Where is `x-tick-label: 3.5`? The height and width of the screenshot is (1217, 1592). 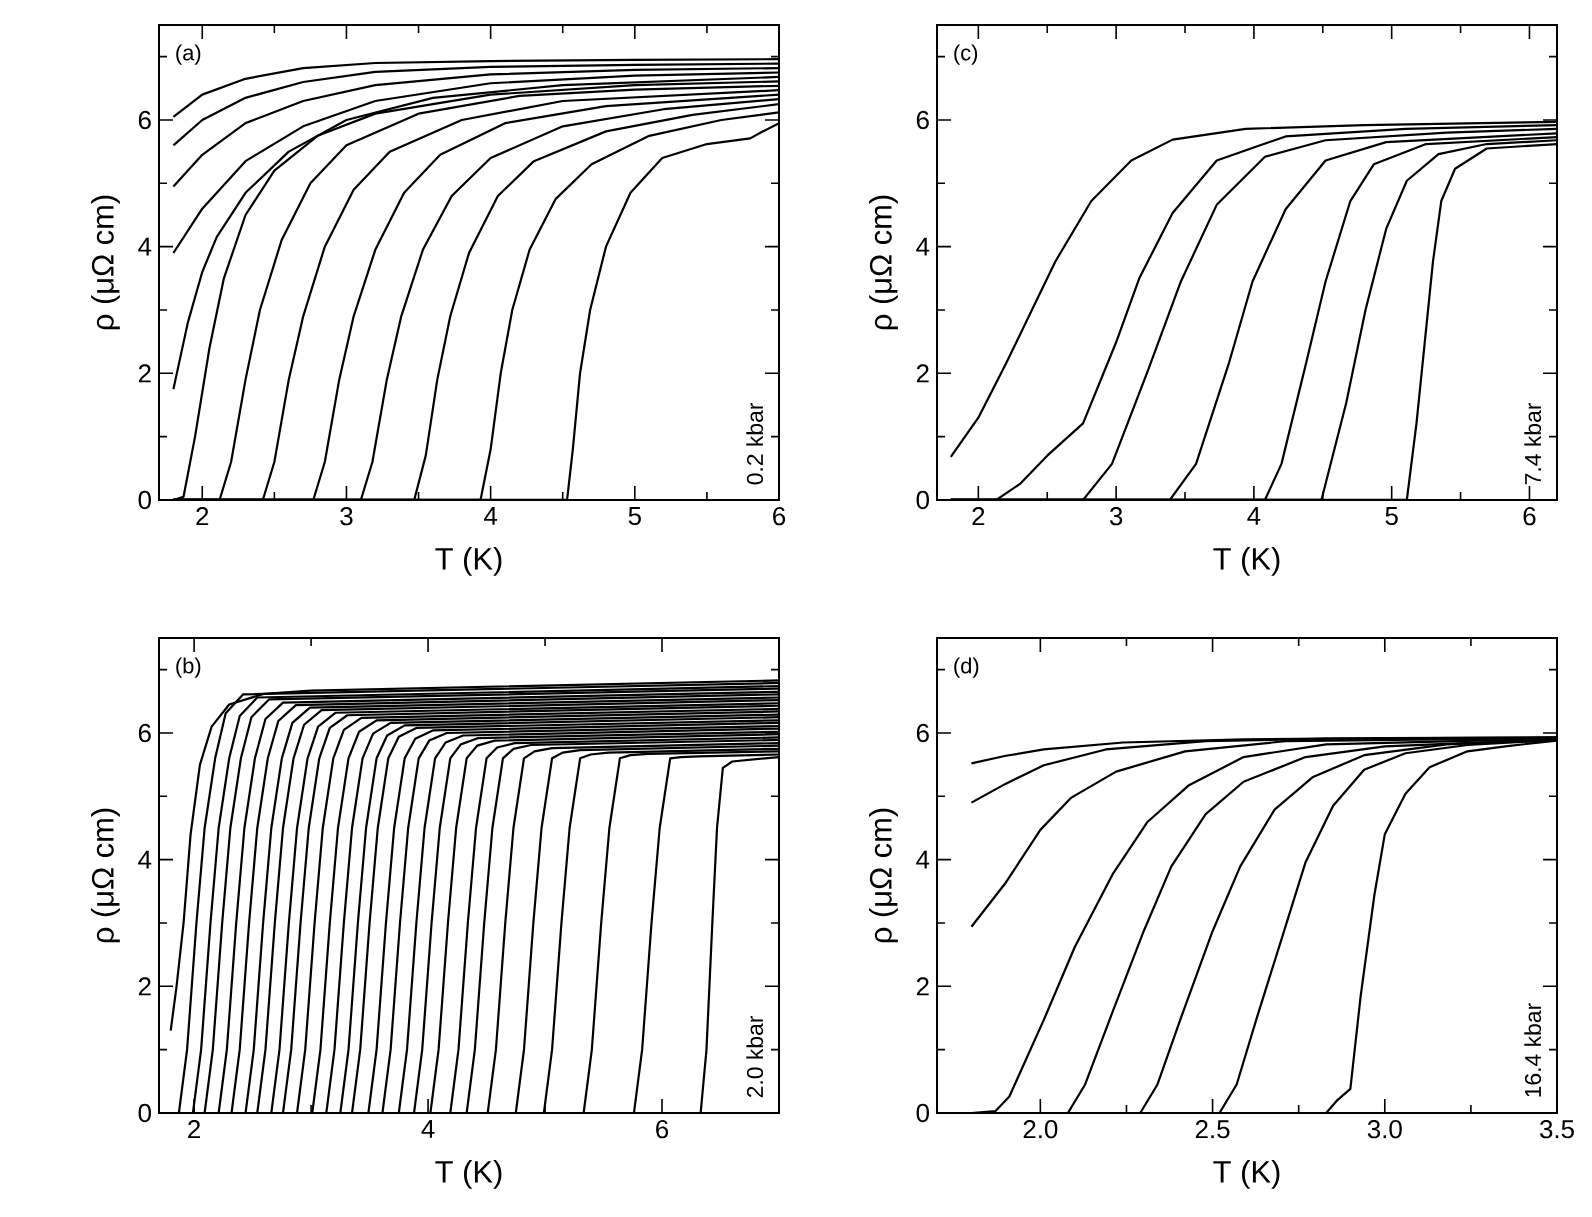 x-tick-label: 3.5 is located at coordinates (1557, 1129).